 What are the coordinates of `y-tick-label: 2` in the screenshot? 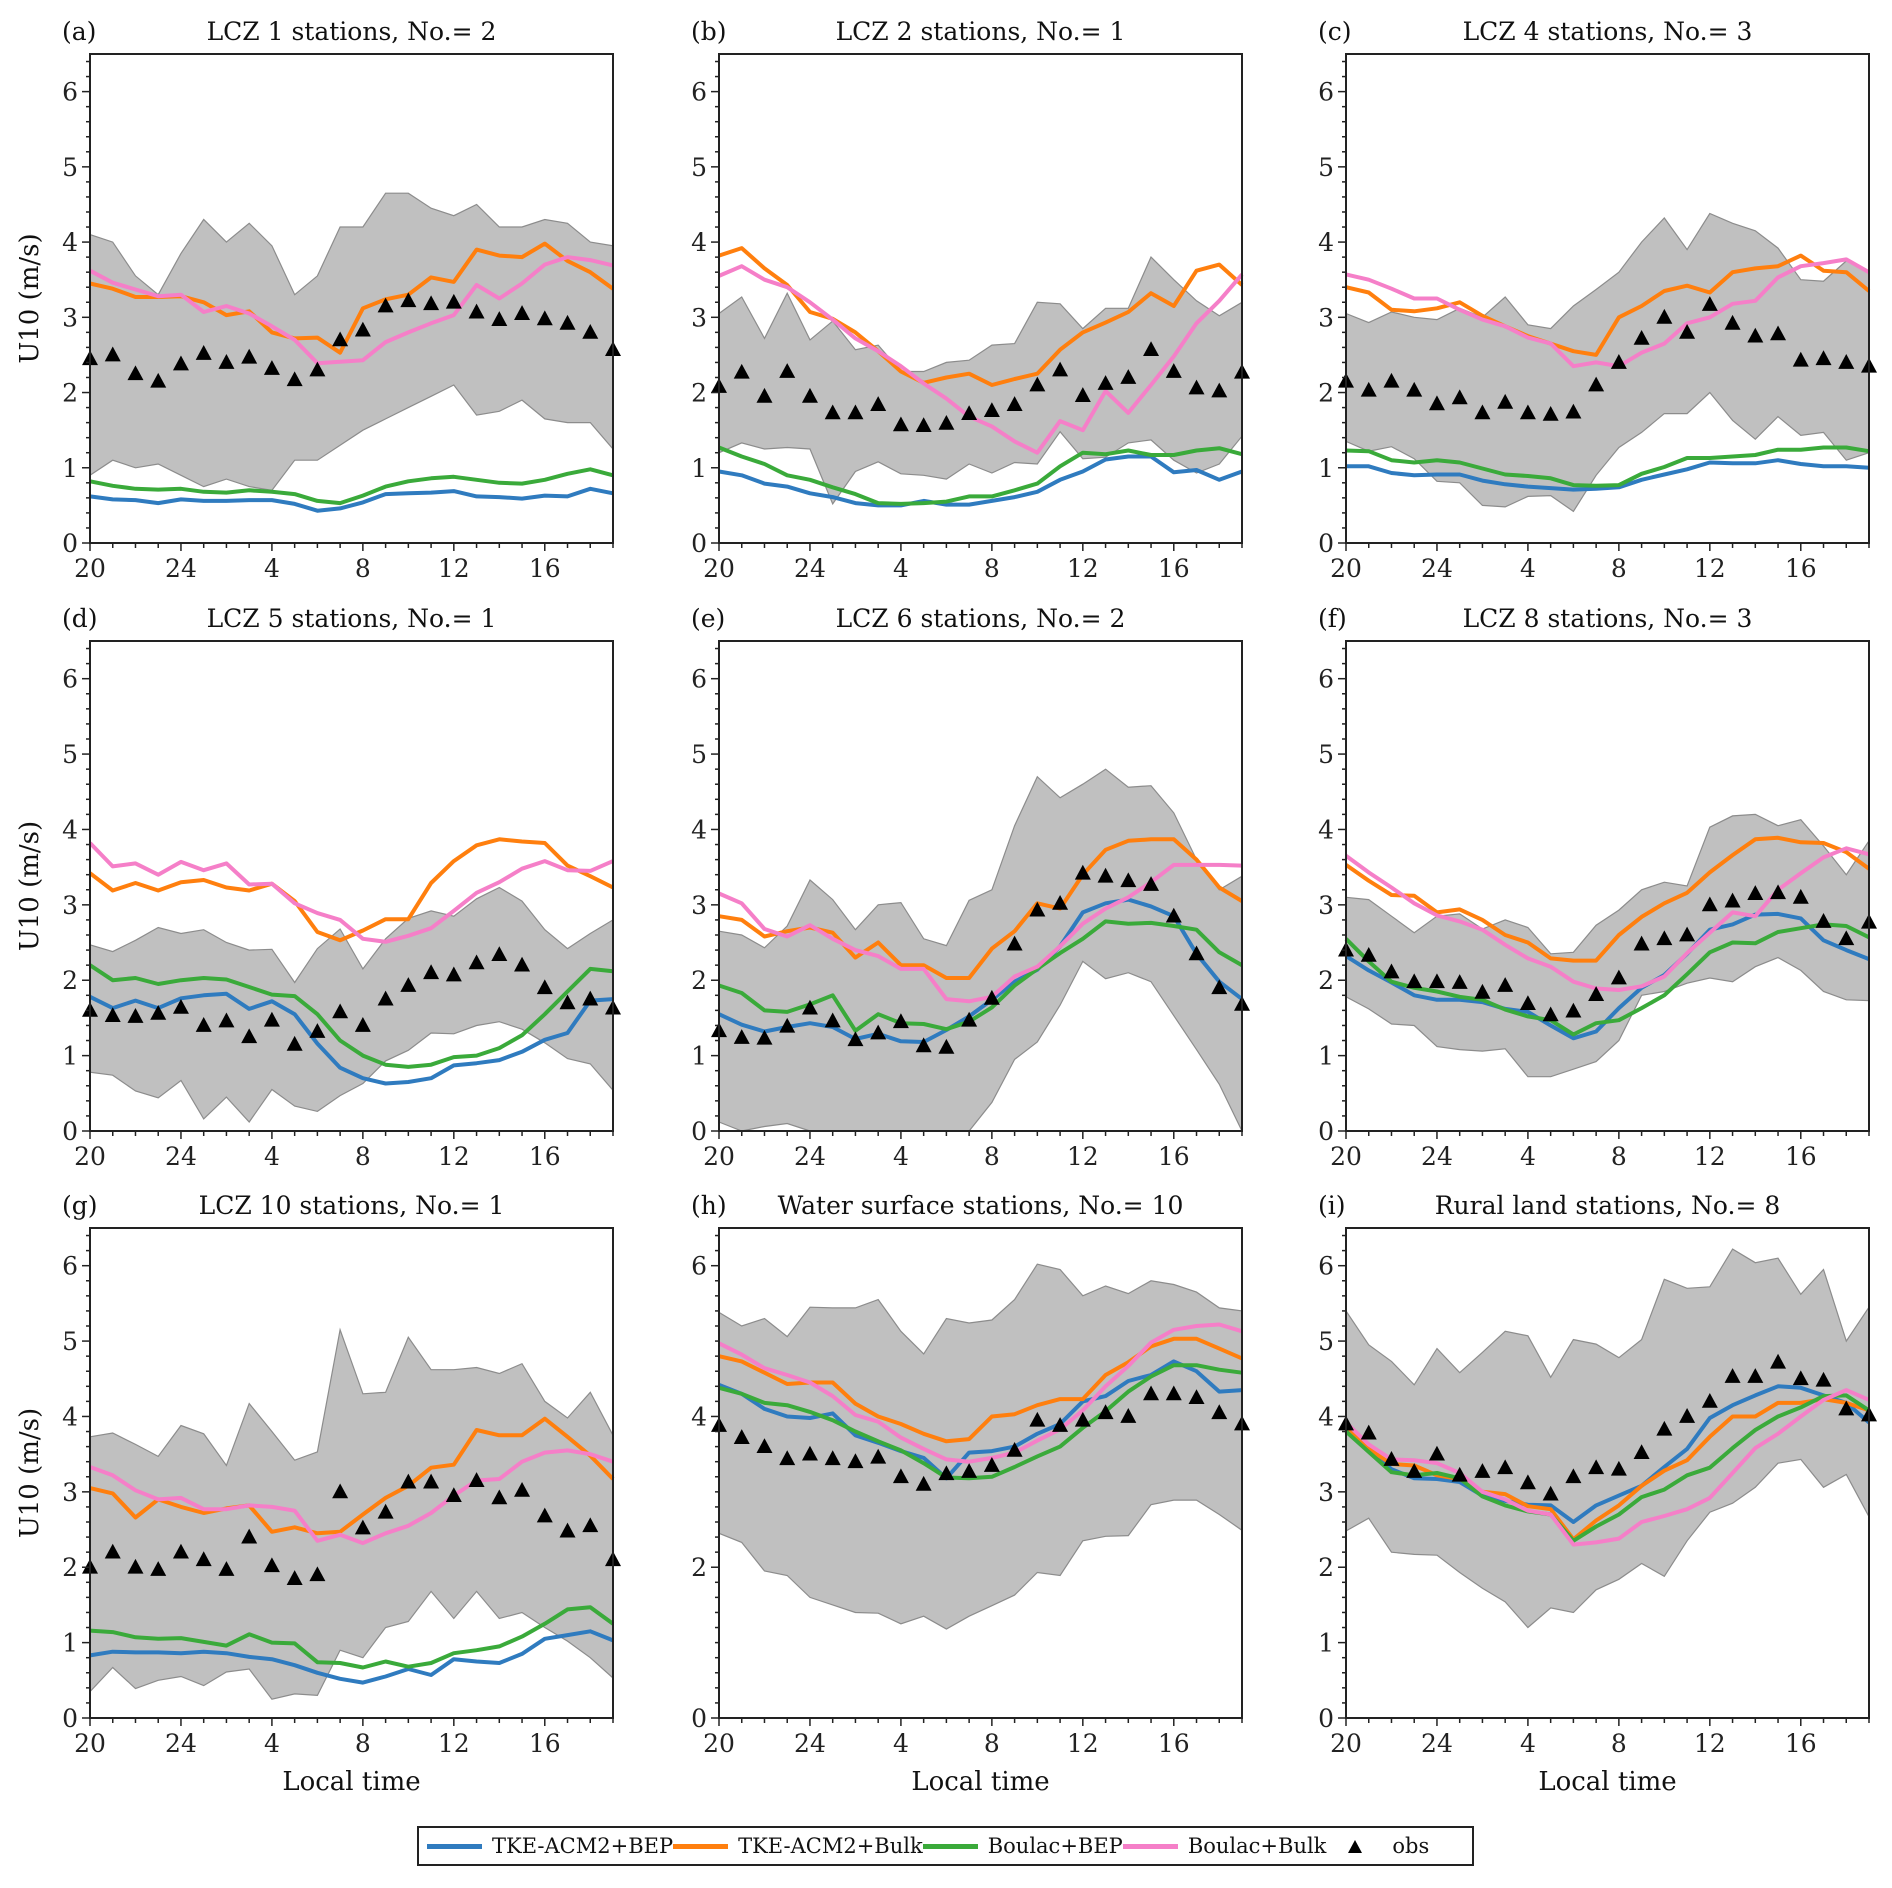 It's located at (1326, 980).